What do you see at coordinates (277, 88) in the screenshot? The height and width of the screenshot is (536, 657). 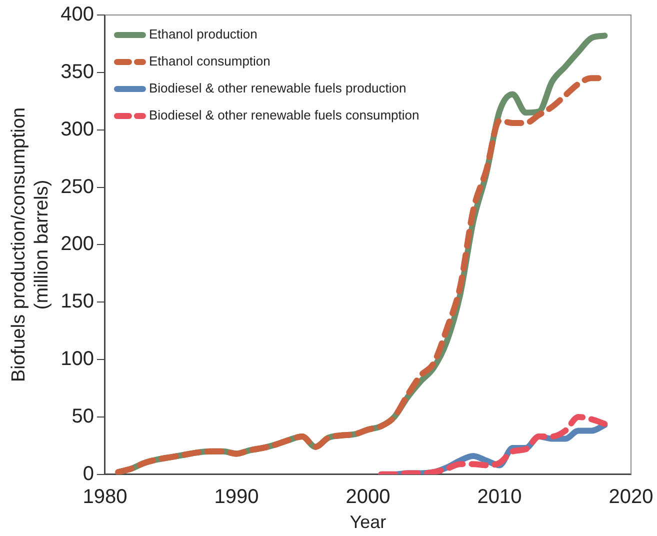 I see `legend-label: Biodiesel & other renewable fuels production` at bounding box center [277, 88].